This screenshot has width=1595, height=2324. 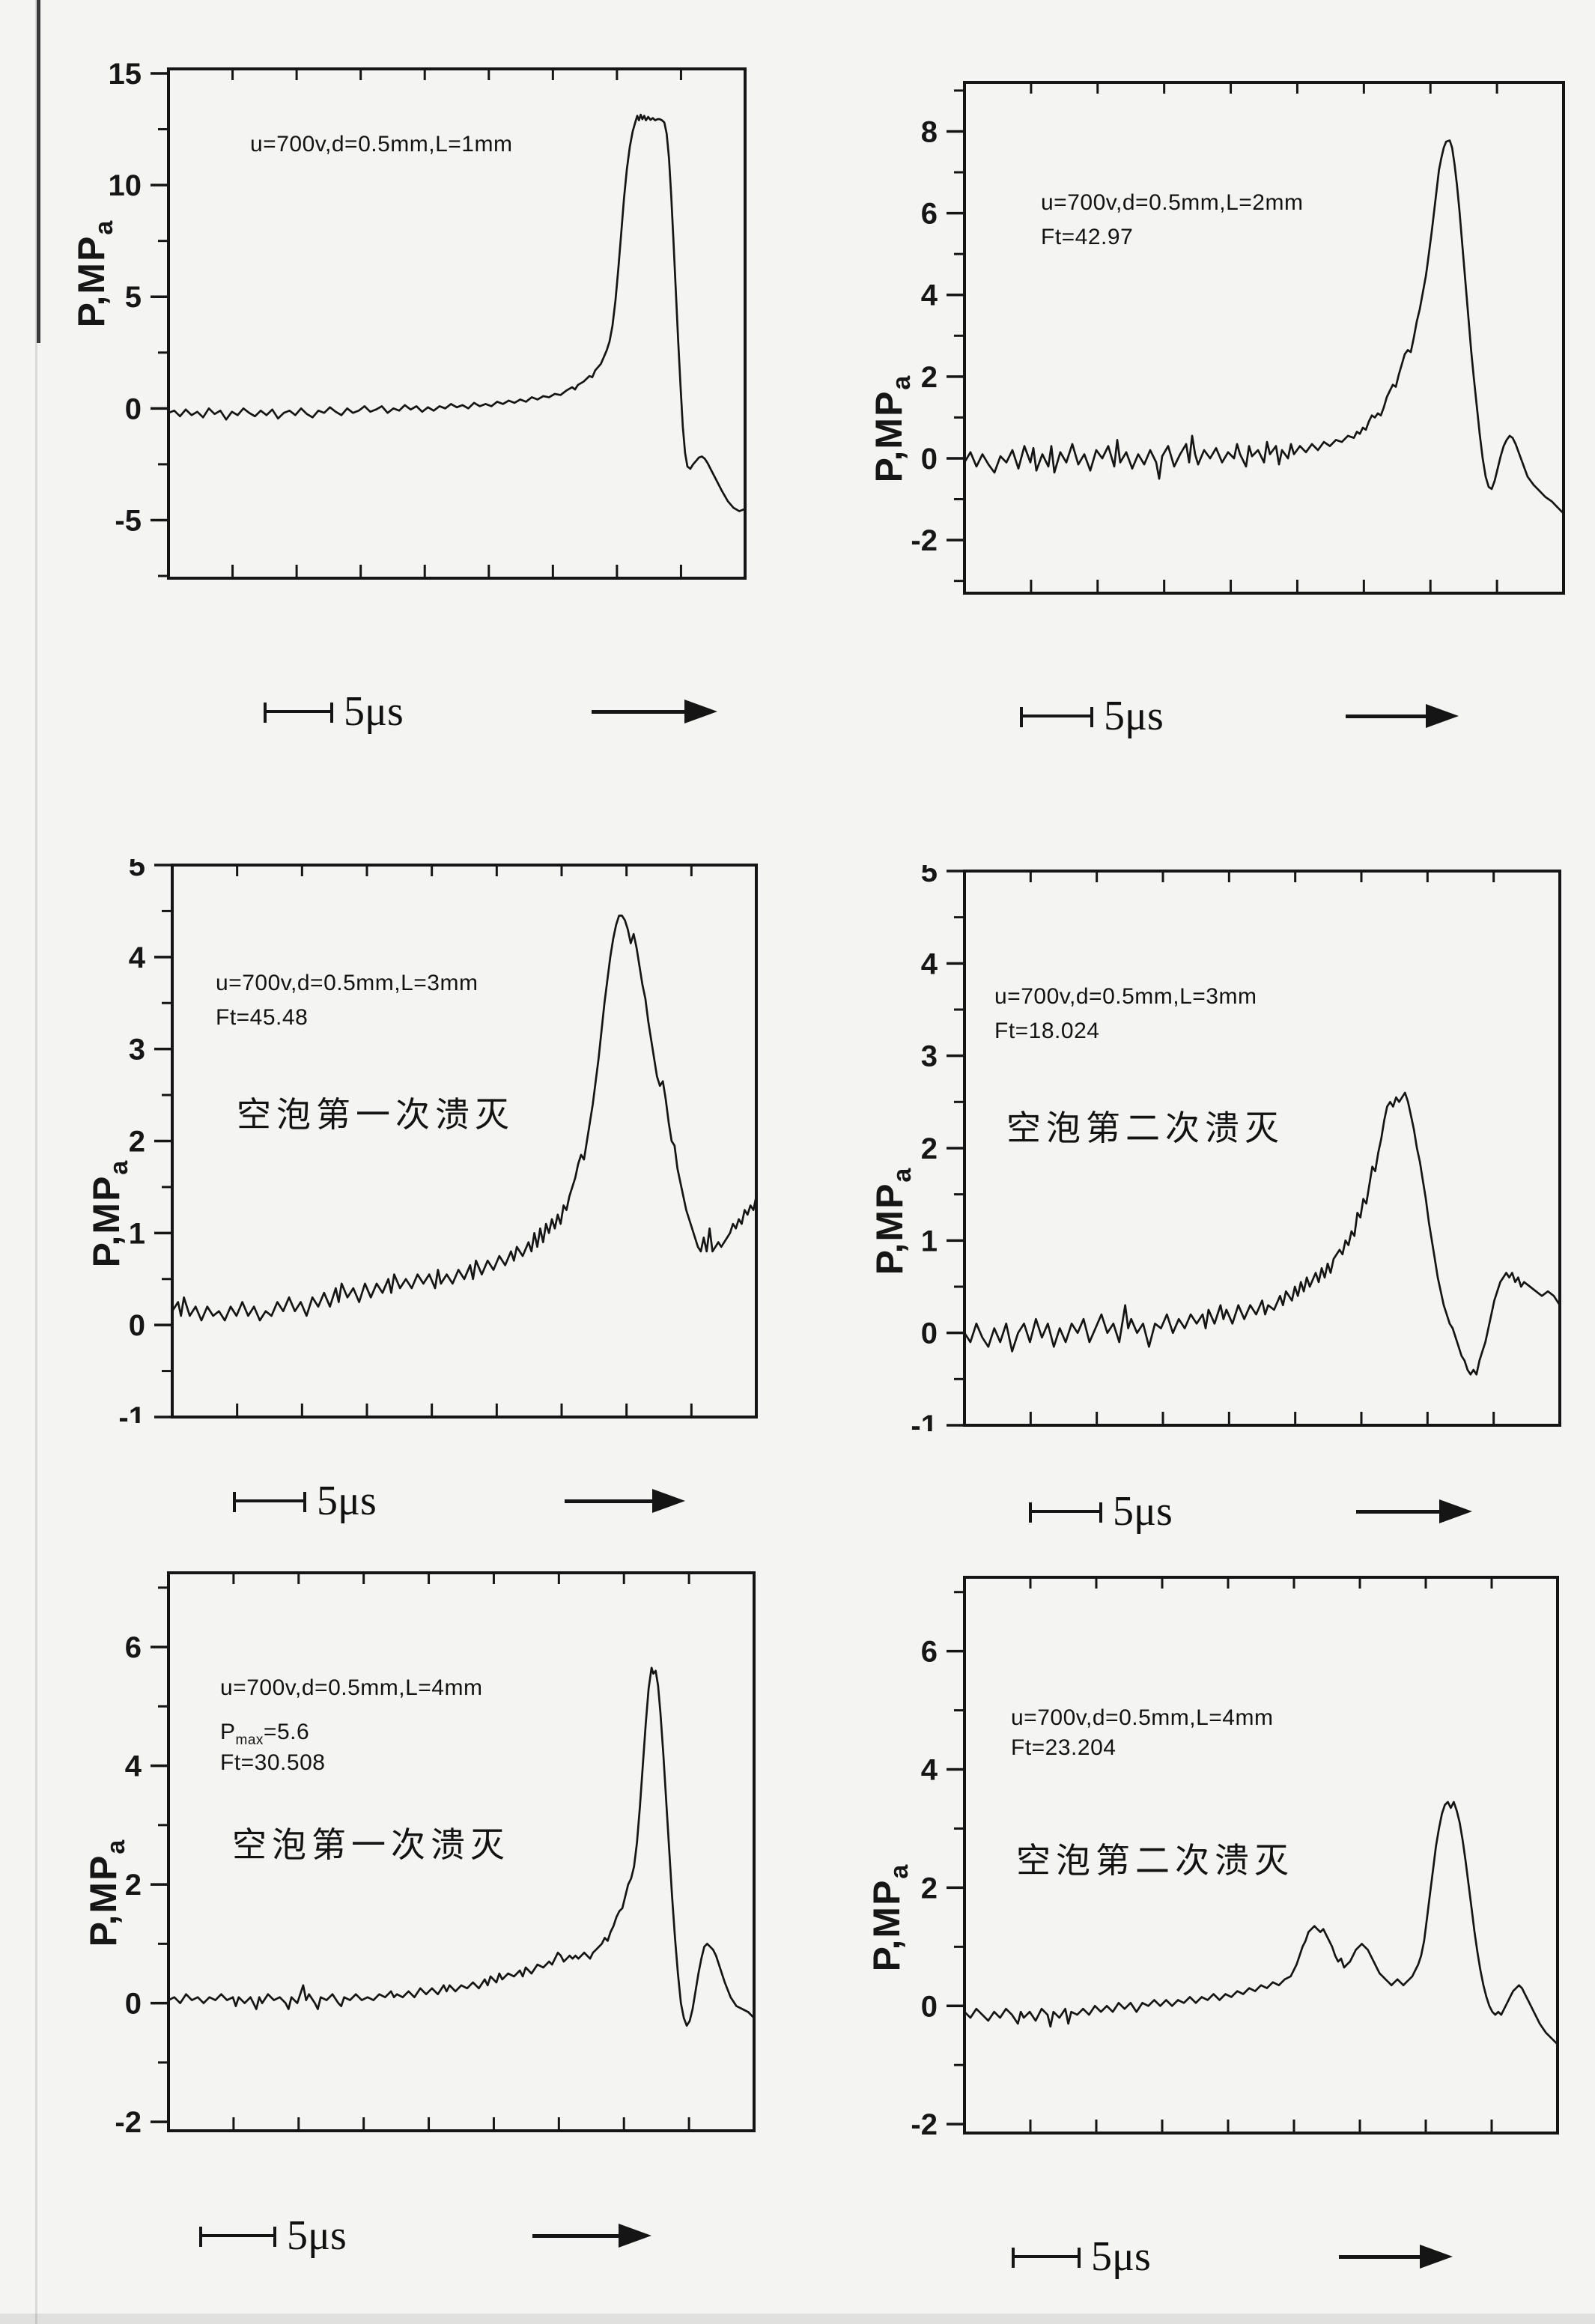 What do you see at coordinates (273, 1762) in the screenshot?
I see `ft-value-label: Ft=30.508` at bounding box center [273, 1762].